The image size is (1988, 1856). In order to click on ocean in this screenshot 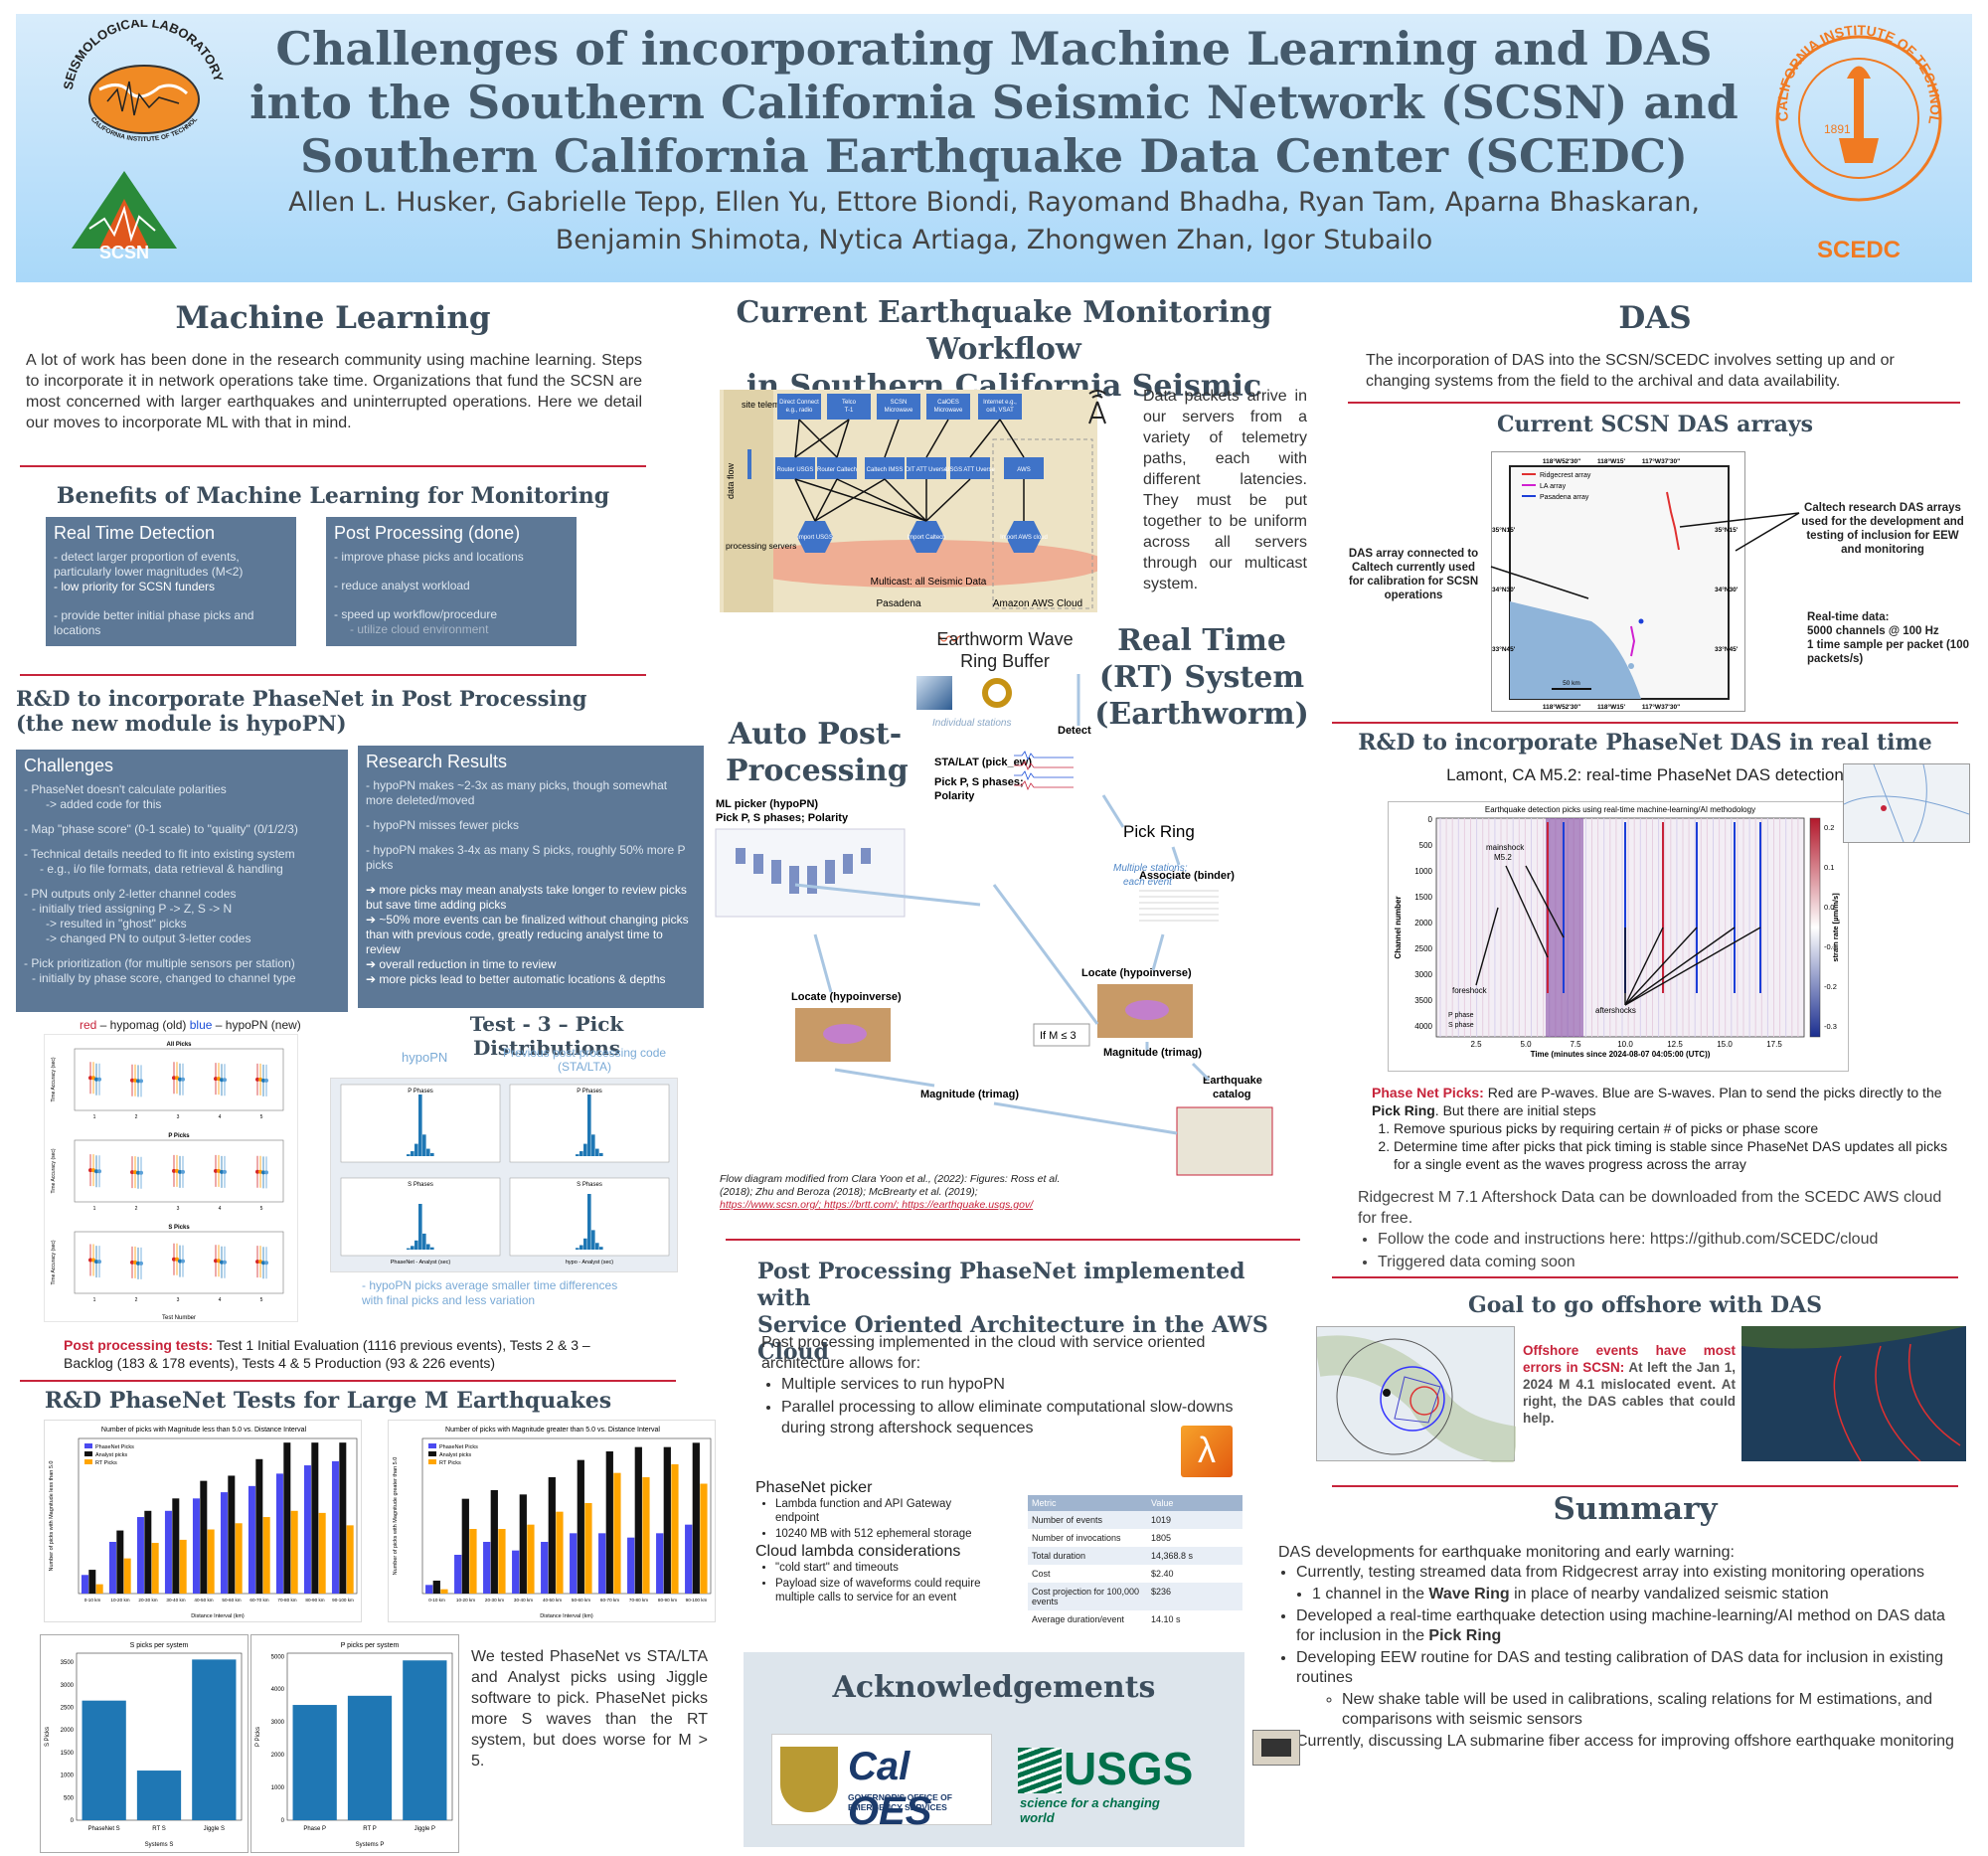, I will do `click(1575, 650)`.